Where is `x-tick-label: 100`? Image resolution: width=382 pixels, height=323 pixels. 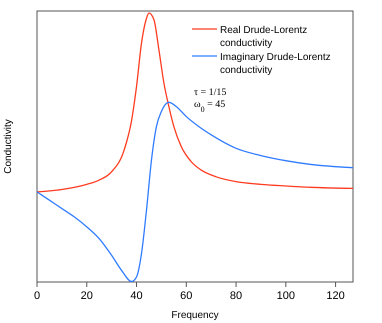 x-tick-label: 100 is located at coordinates (285, 296).